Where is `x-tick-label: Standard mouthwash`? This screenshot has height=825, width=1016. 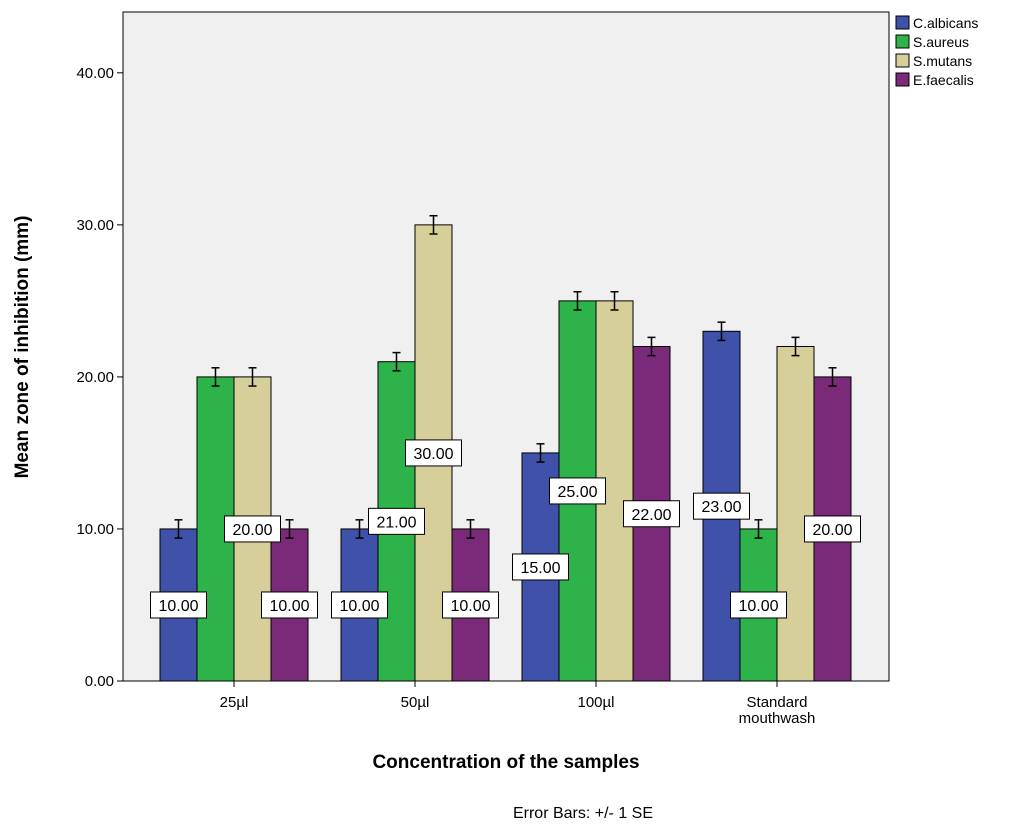
x-tick-label: Standard mouthwash is located at coordinates (777, 710).